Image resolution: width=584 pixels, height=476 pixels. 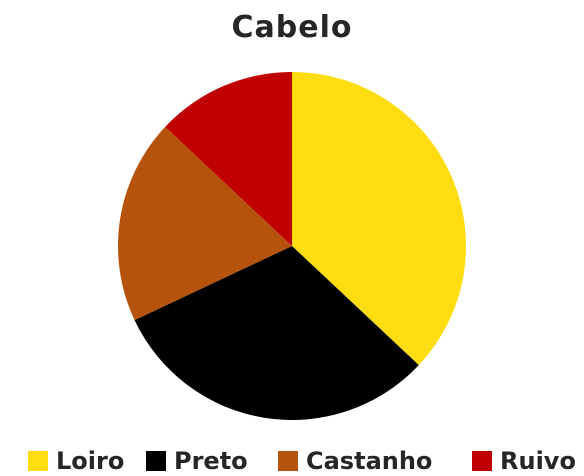 I want to click on legend-label-castanho: Castanho, so click(x=369, y=461).